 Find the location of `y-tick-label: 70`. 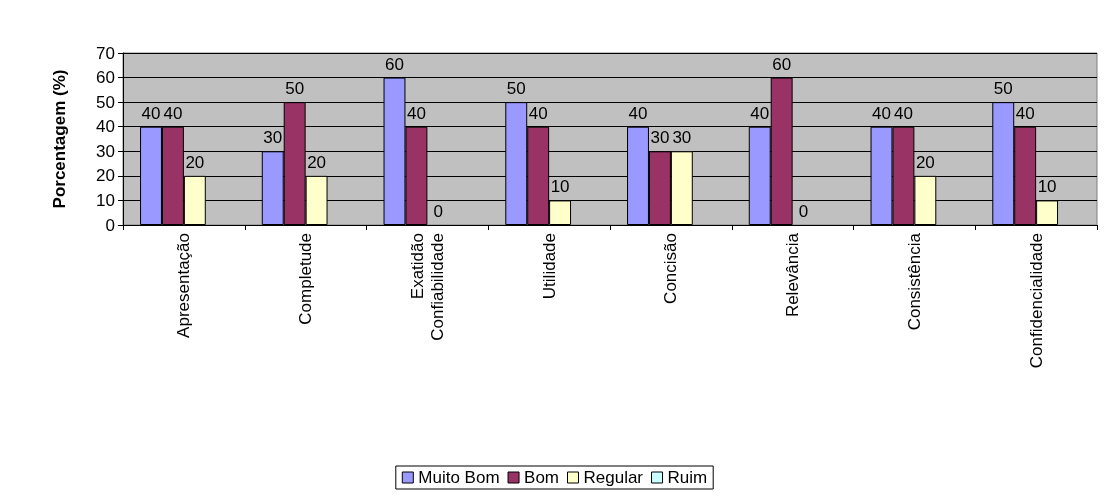

y-tick-label: 70 is located at coordinates (105, 53).